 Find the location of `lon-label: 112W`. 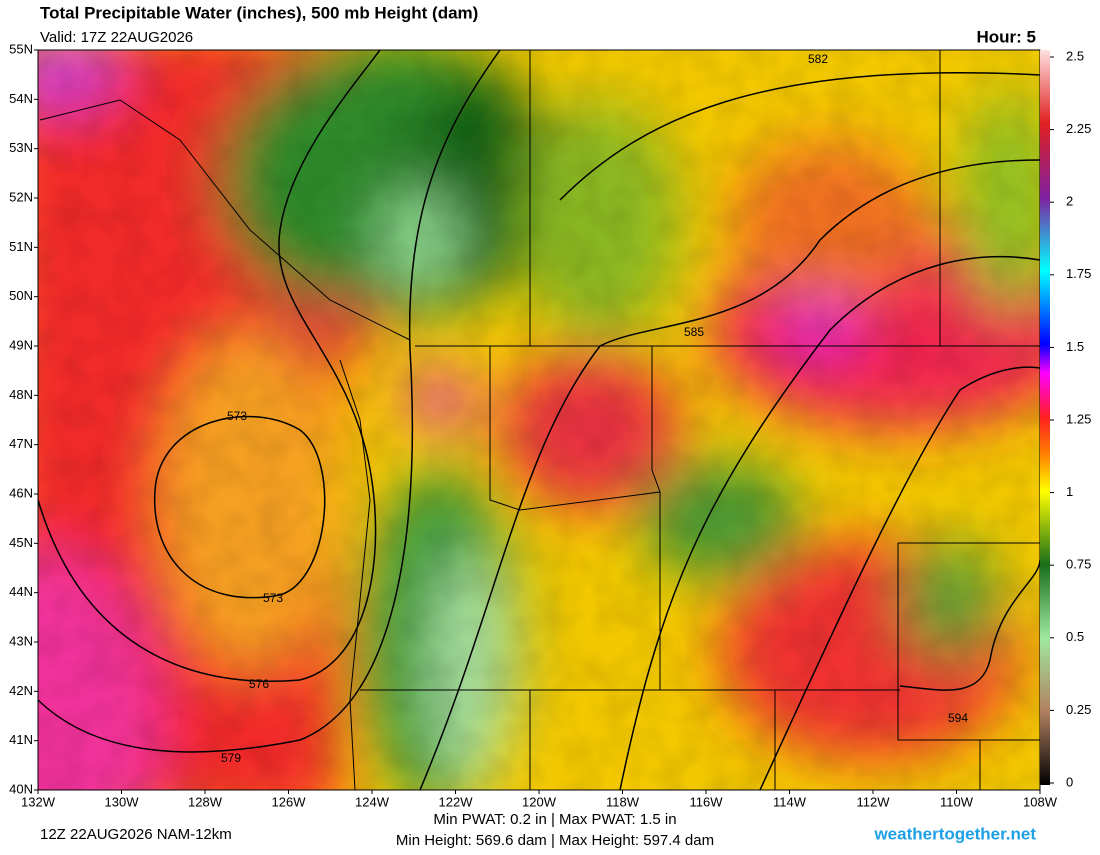

lon-label: 112W is located at coordinates (874, 801).